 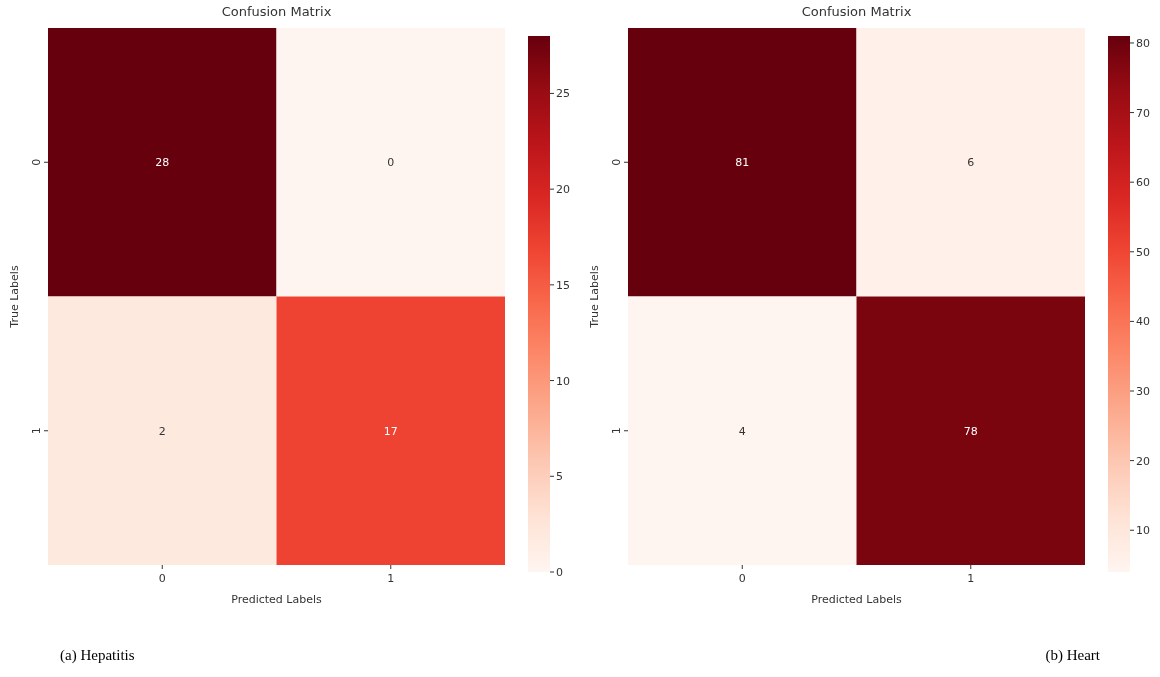 What do you see at coordinates (971, 163) in the screenshot?
I see `data-label: 6` at bounding box center [971, 163].